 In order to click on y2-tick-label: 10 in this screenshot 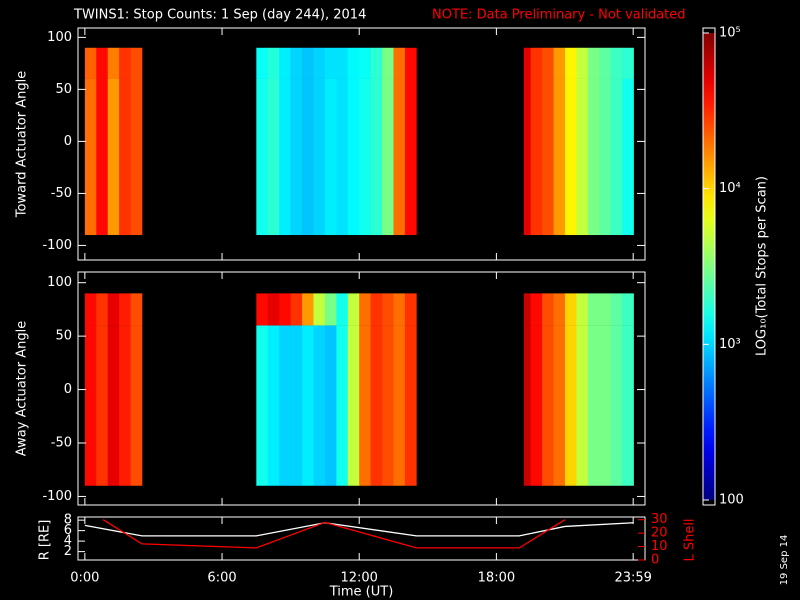, I will do `click(659, 546)`.